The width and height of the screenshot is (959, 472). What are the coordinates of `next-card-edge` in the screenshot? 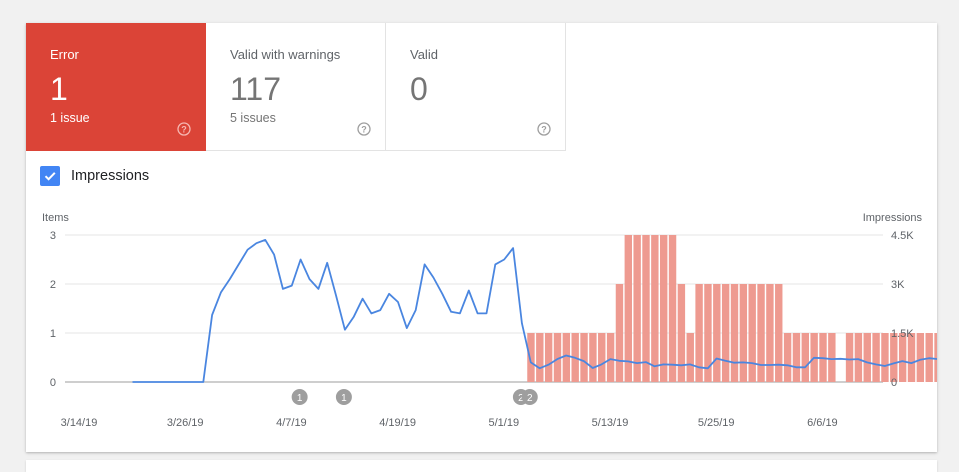 It's located at (481, 466).